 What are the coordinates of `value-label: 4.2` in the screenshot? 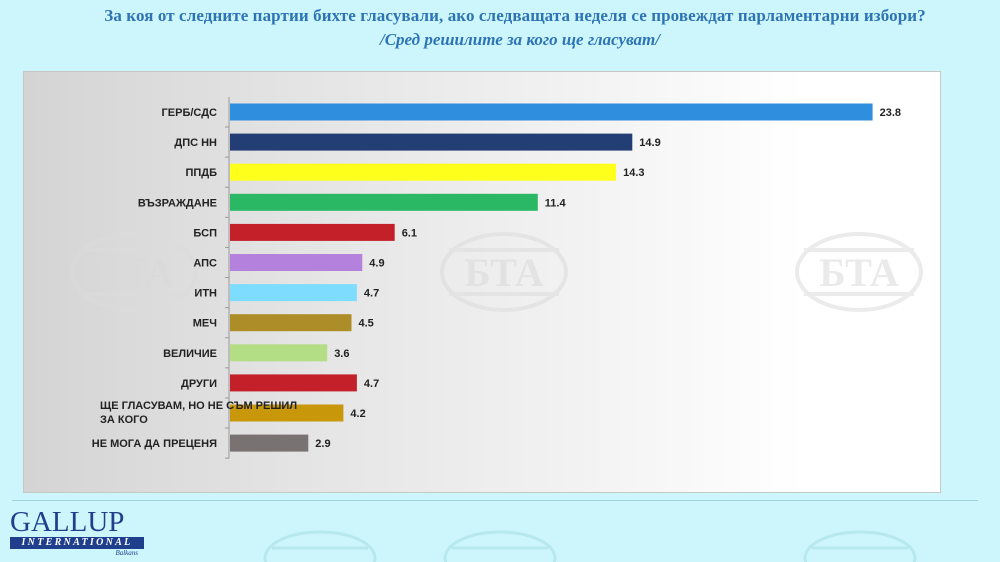 It's located at (357, 414).